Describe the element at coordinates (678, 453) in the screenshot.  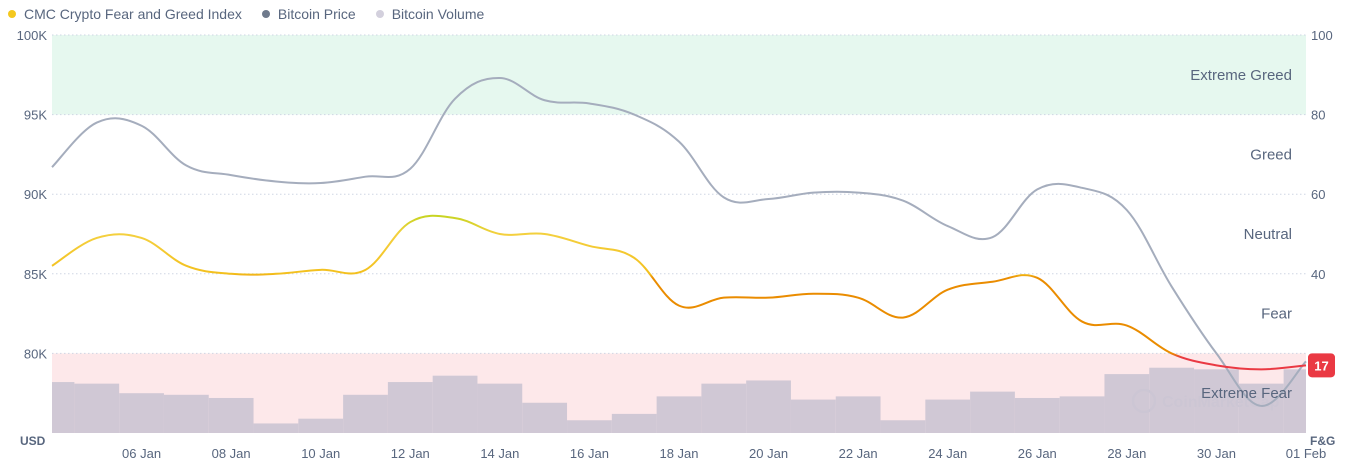
I see `x-tick-18-jan: 18 Jan` at that location.